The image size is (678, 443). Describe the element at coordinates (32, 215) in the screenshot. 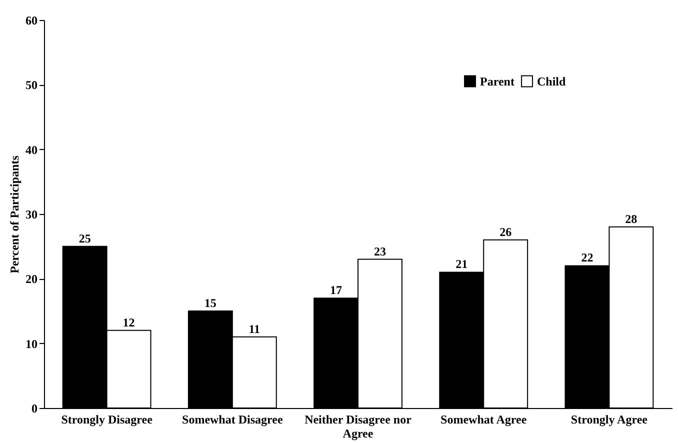

I see `y-tick-label: 30` at that location.